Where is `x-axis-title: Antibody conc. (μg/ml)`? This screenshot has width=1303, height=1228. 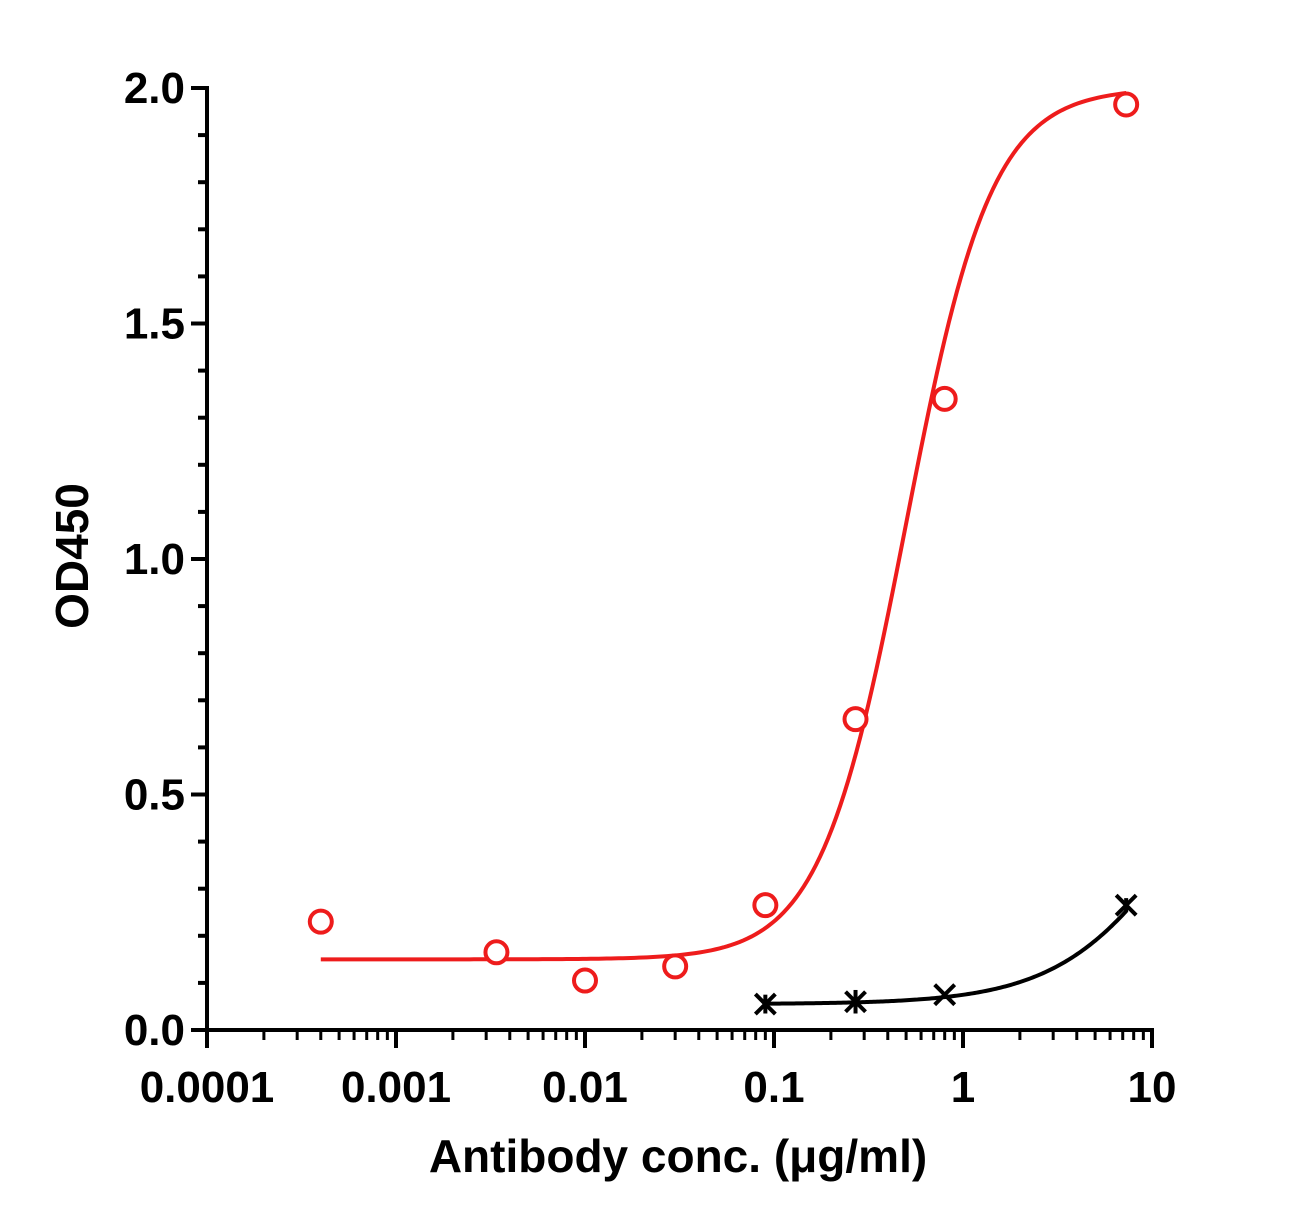 x-axis-title: Antibody conc. (μg/ml) is located at coordinates (678, 1156).